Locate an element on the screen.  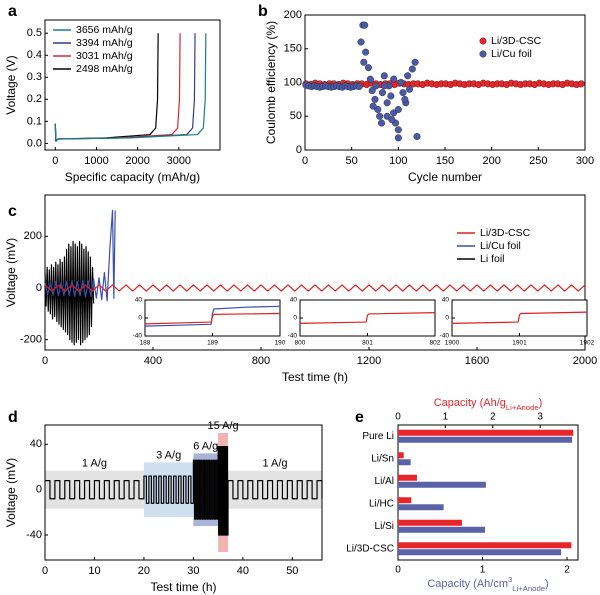
x-tick-label: 2 is located at coordinates (567, 570).